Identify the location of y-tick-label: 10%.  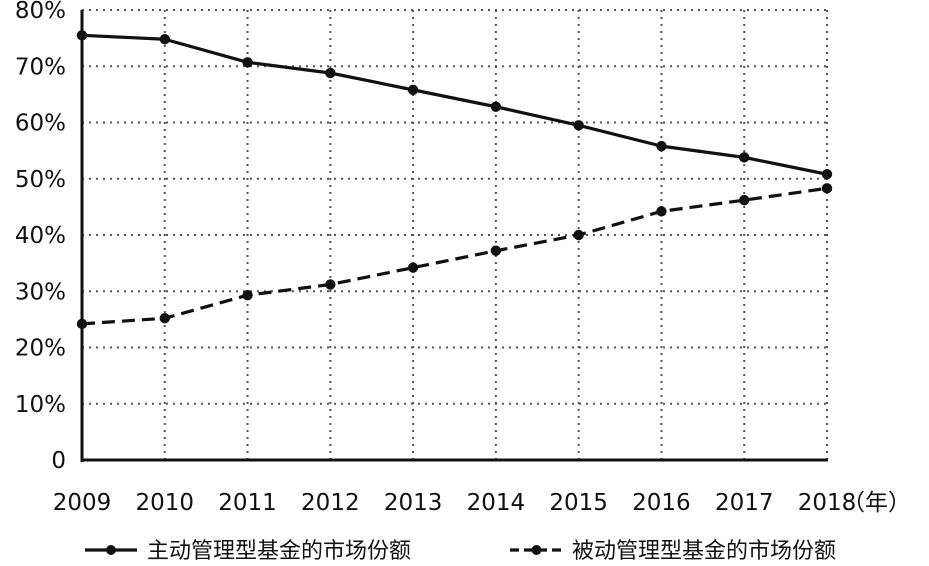
(40, 405).